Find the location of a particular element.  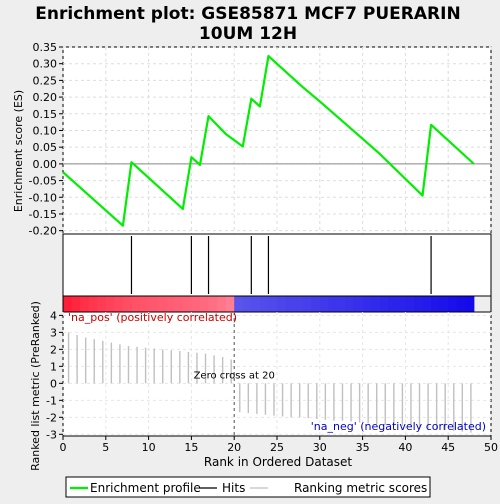

x-tick-label: 5 is located at coordinates (105, 447).